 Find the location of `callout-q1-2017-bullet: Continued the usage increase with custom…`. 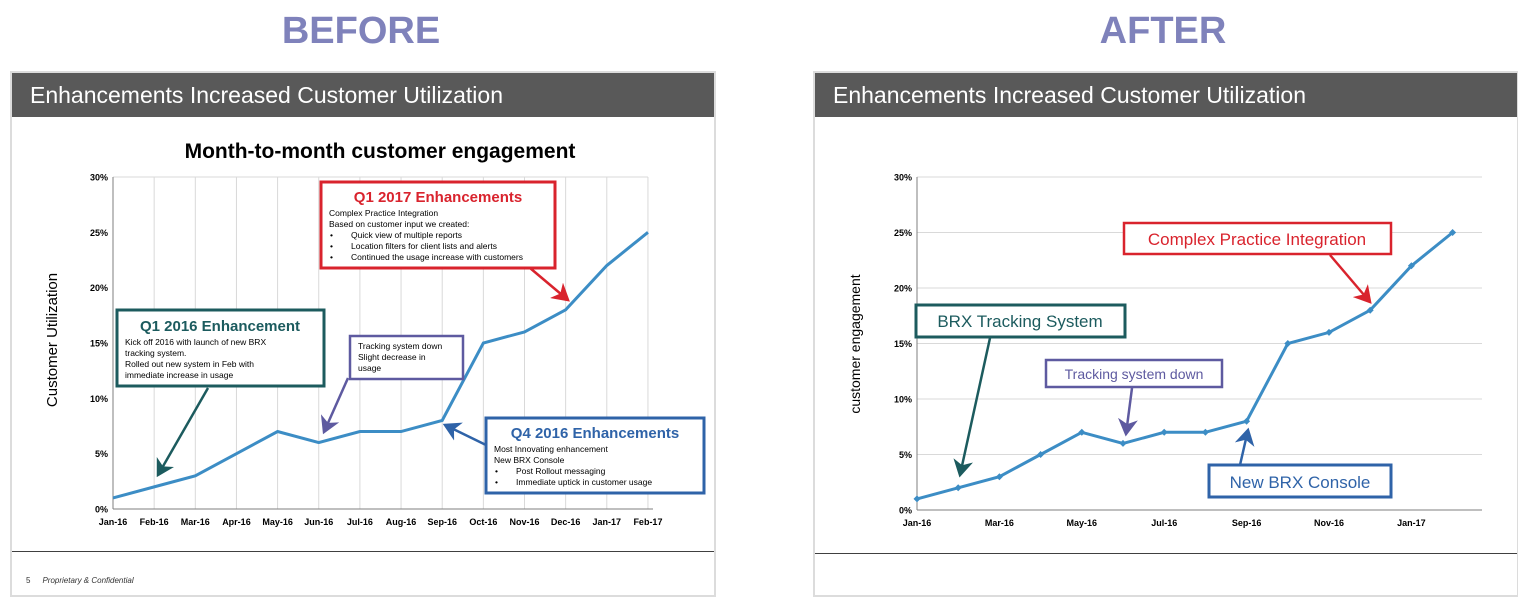

callout-q1-2017-bullet: Continued the usage increase with custom… is located at coordinates (437, 257).